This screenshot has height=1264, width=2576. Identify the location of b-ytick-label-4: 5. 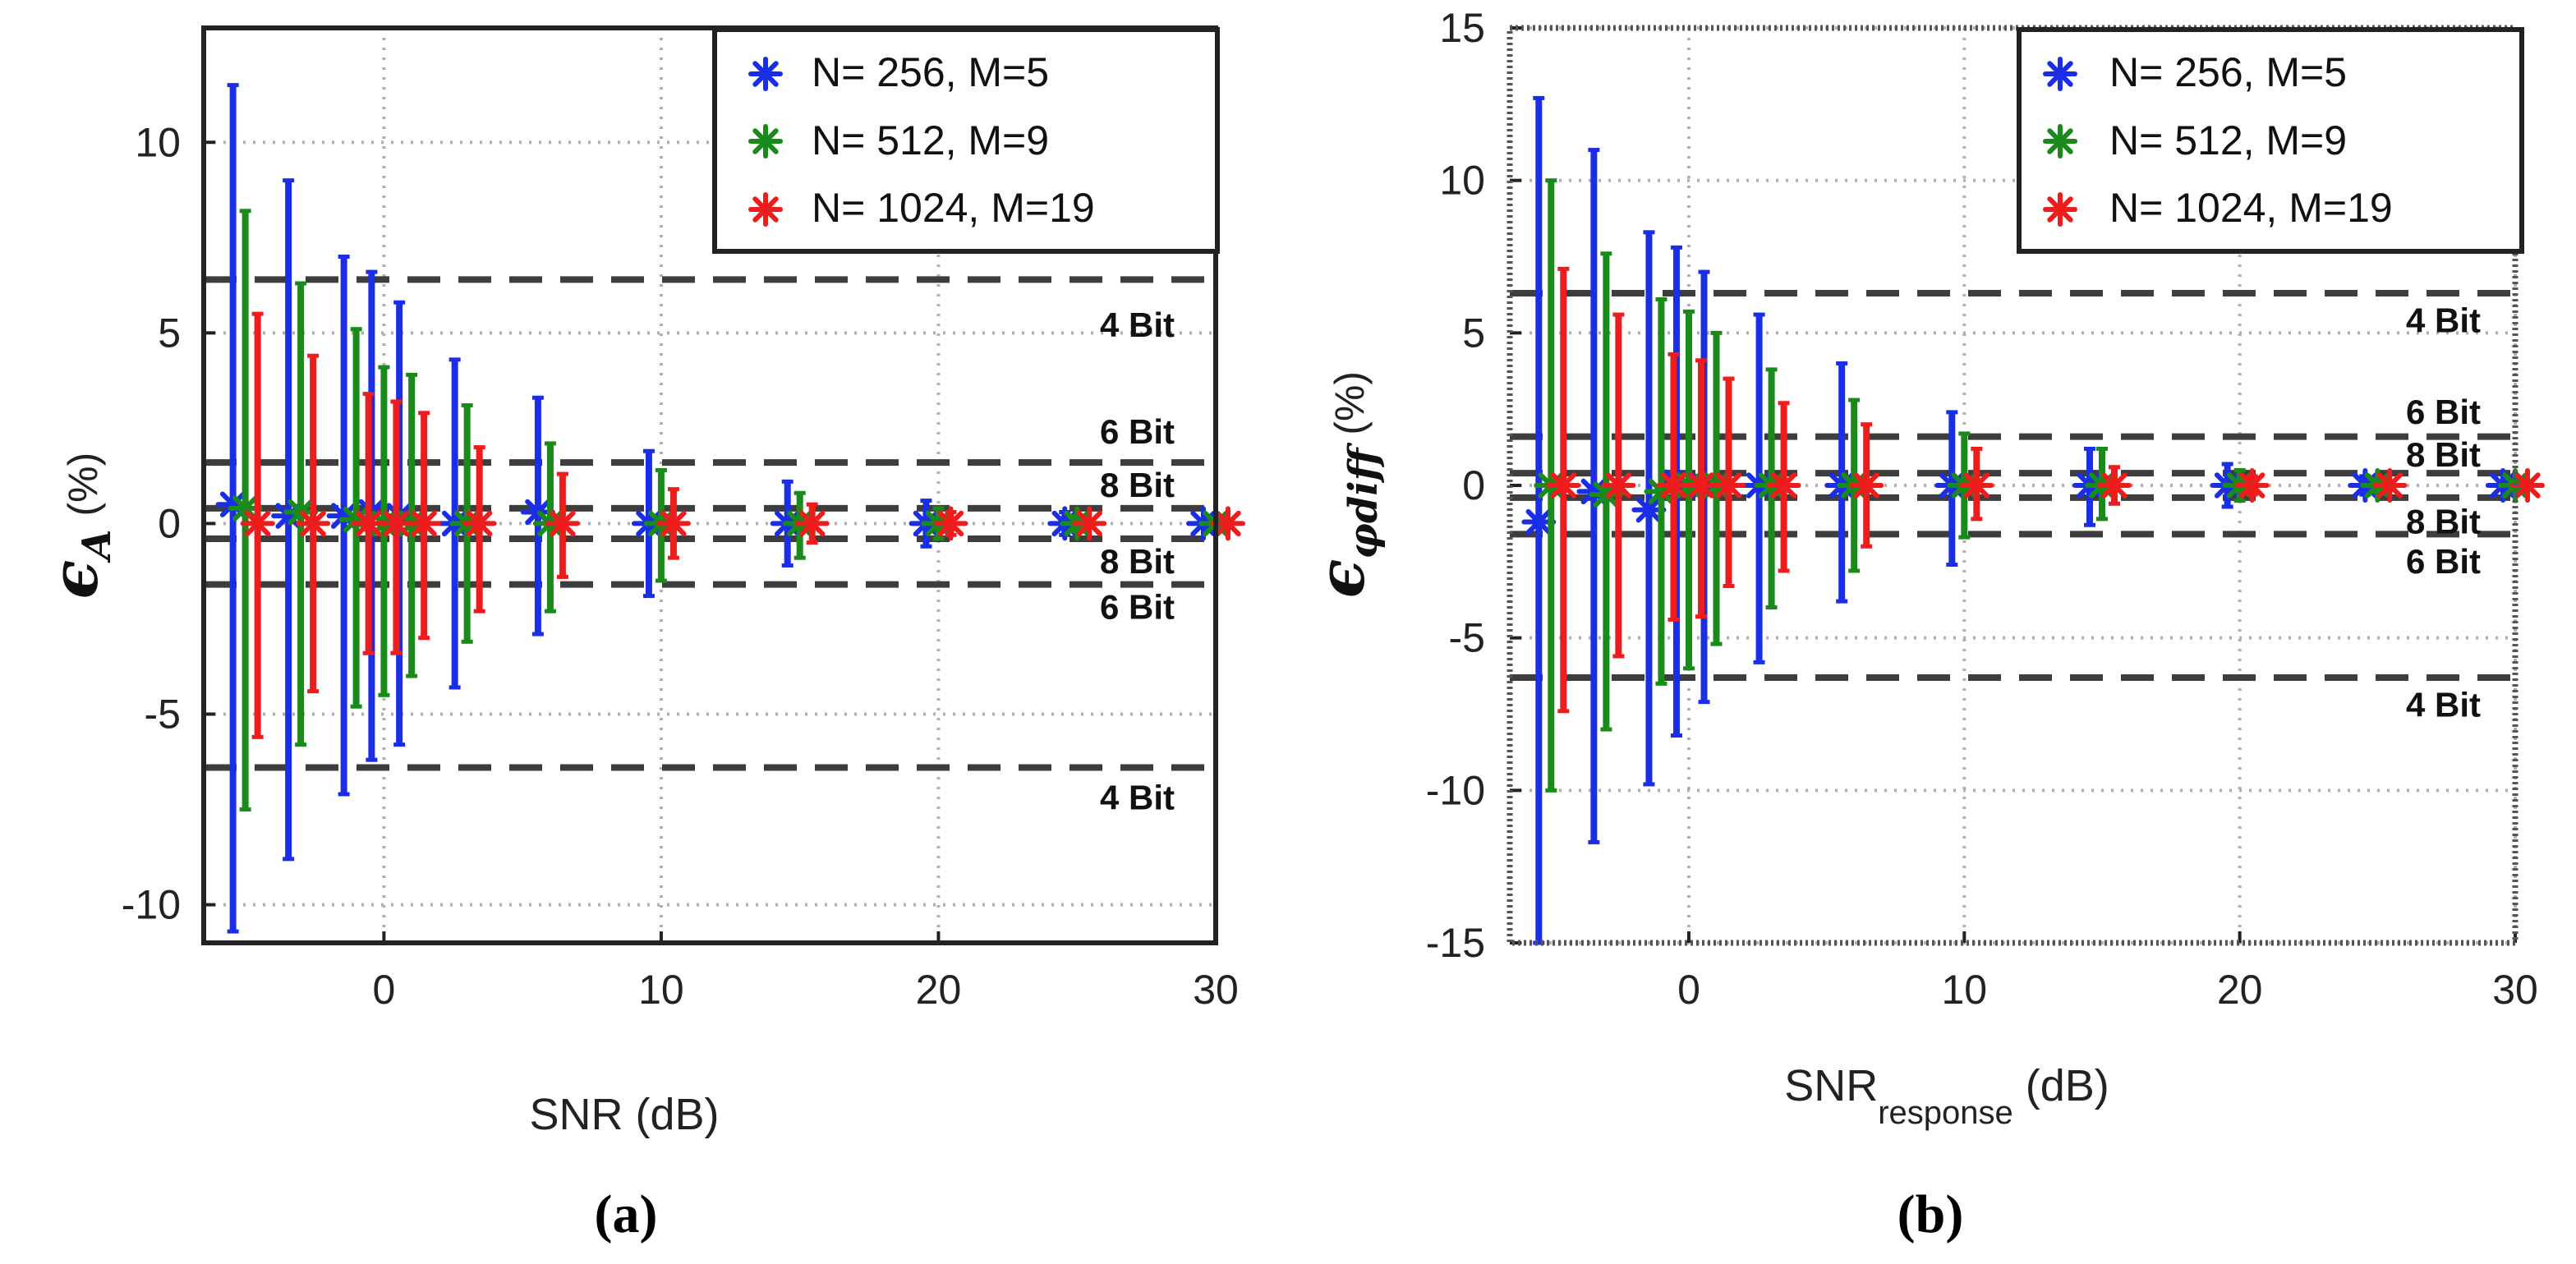
(1473, 333).